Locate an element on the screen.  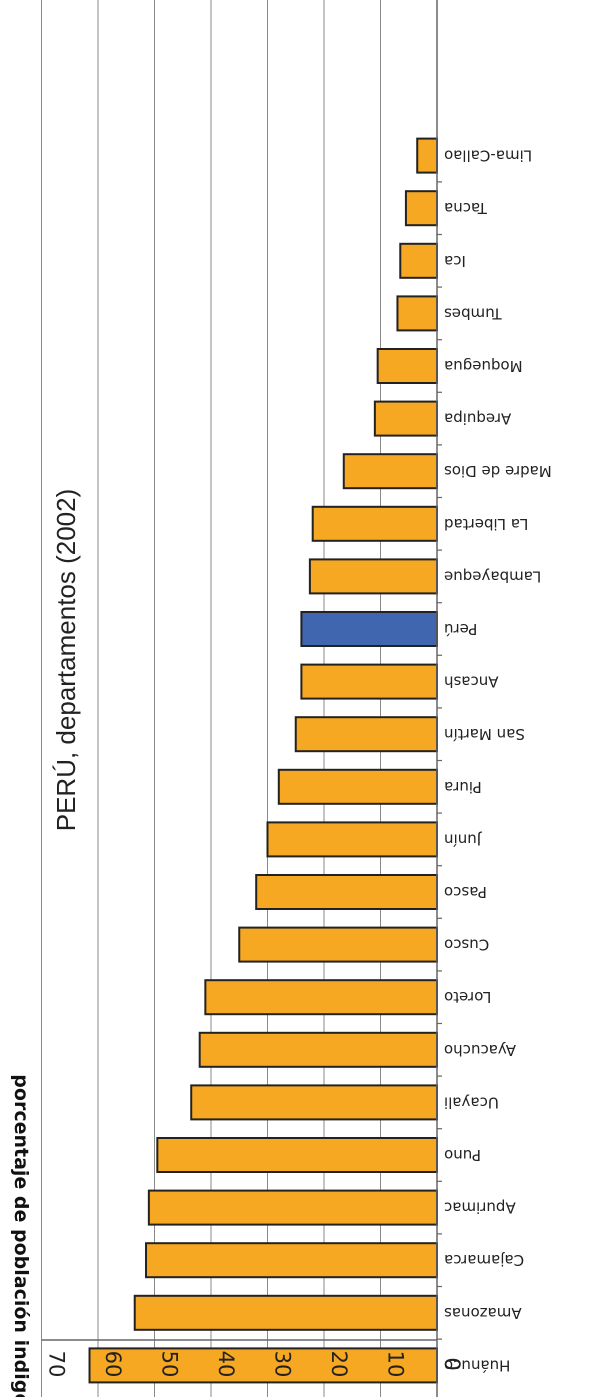
category-label-15: Perú is located at coordinates (460, 629).